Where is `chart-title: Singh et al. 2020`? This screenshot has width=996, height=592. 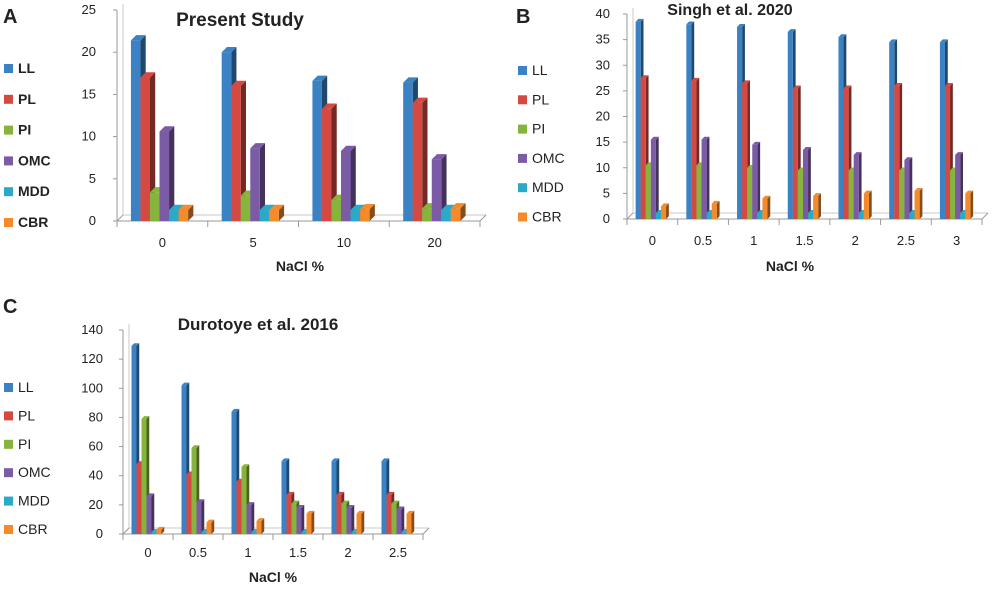
chart-title: Singh et al. 2020 is located at coordinates (729, 10).